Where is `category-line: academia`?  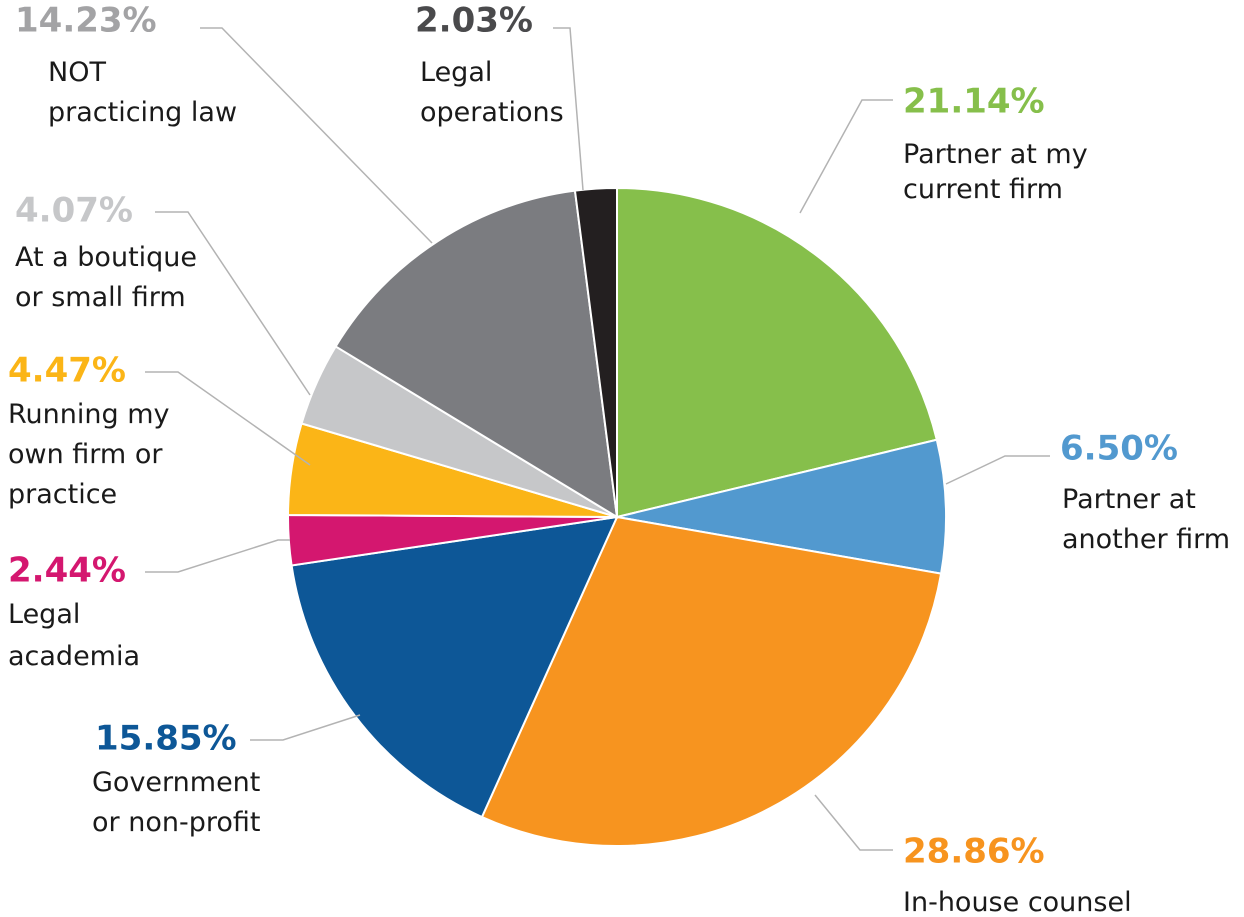
category-line: academia is located at coordinates (74, 656).